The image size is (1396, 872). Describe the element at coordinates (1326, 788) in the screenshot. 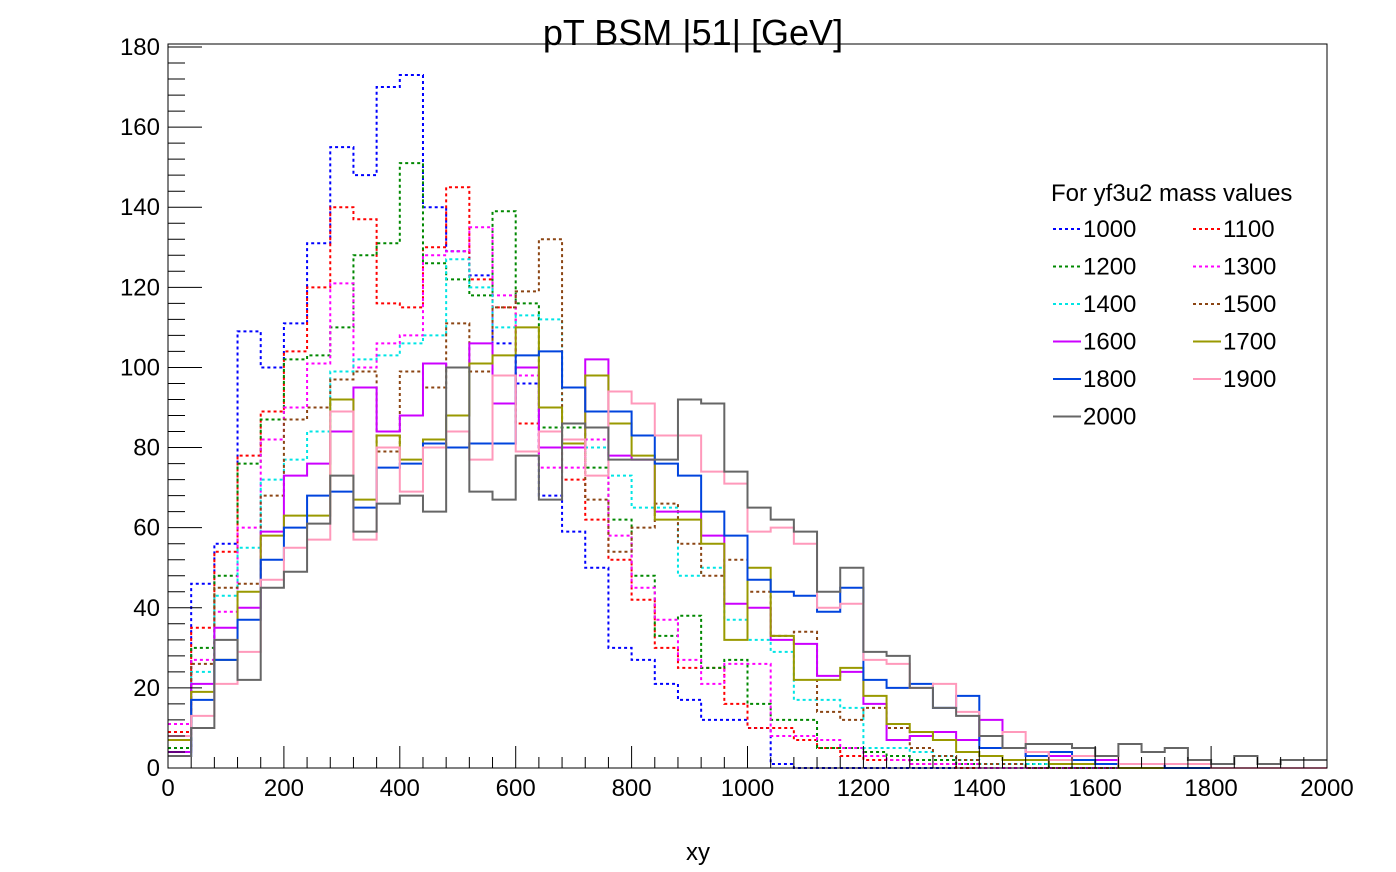

I see `x-tick-label: 2000` at that location.